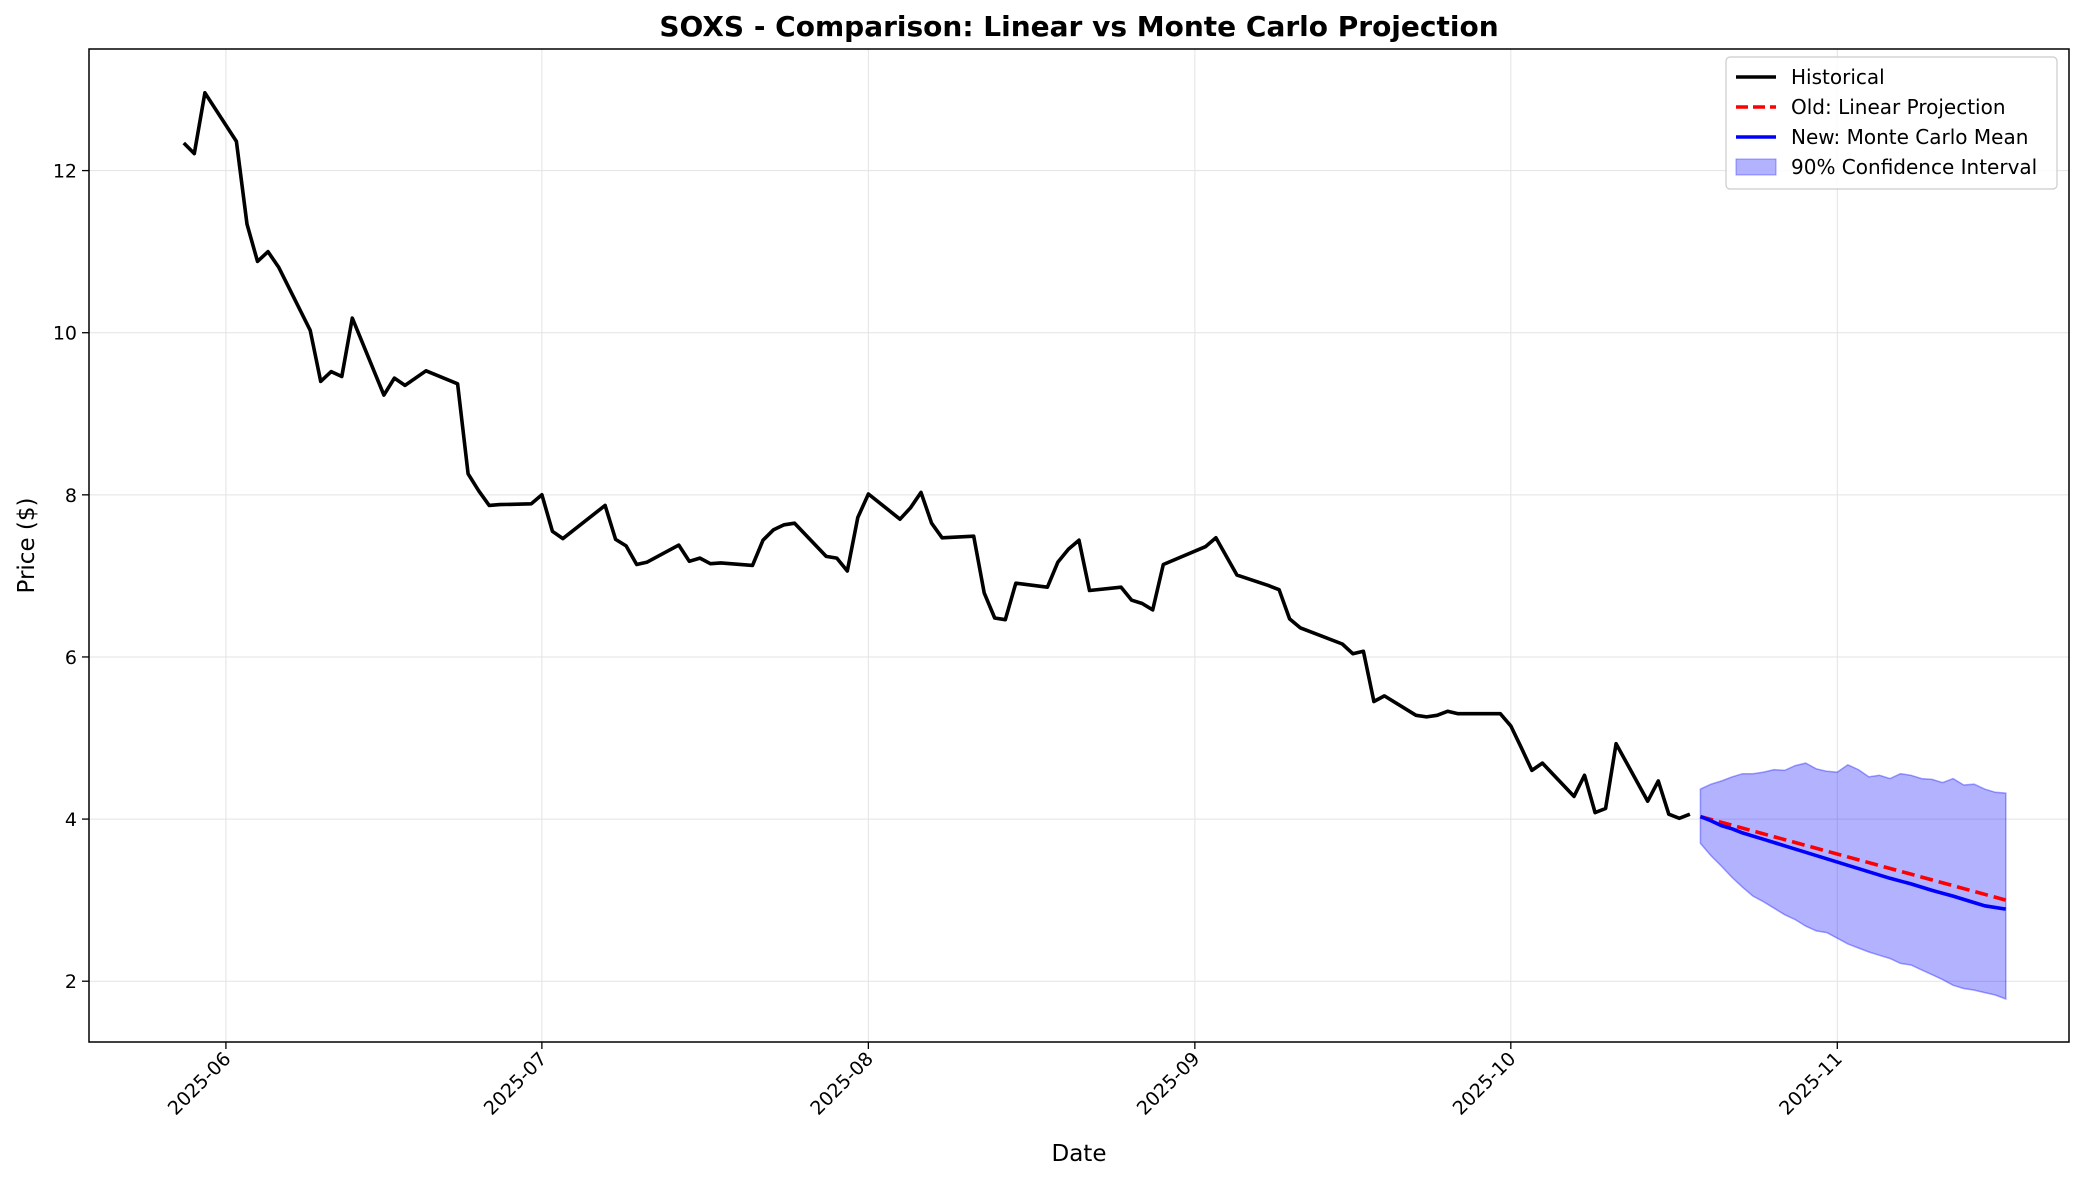 This screenshot has width=2082, height=1181. I want to click on y-tick-label: 4, so click(71, 820).